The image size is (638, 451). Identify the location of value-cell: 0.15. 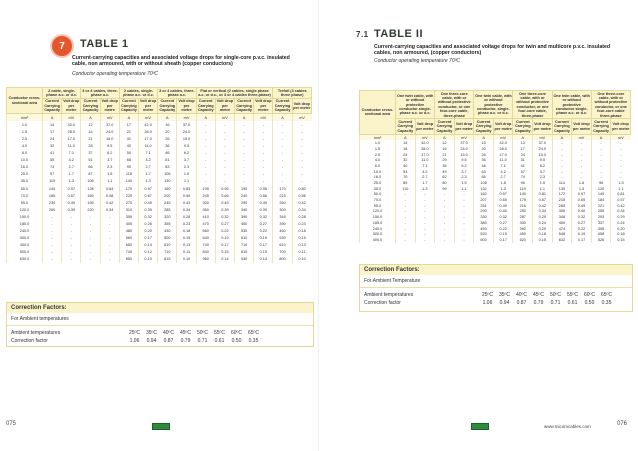
(263, 252).